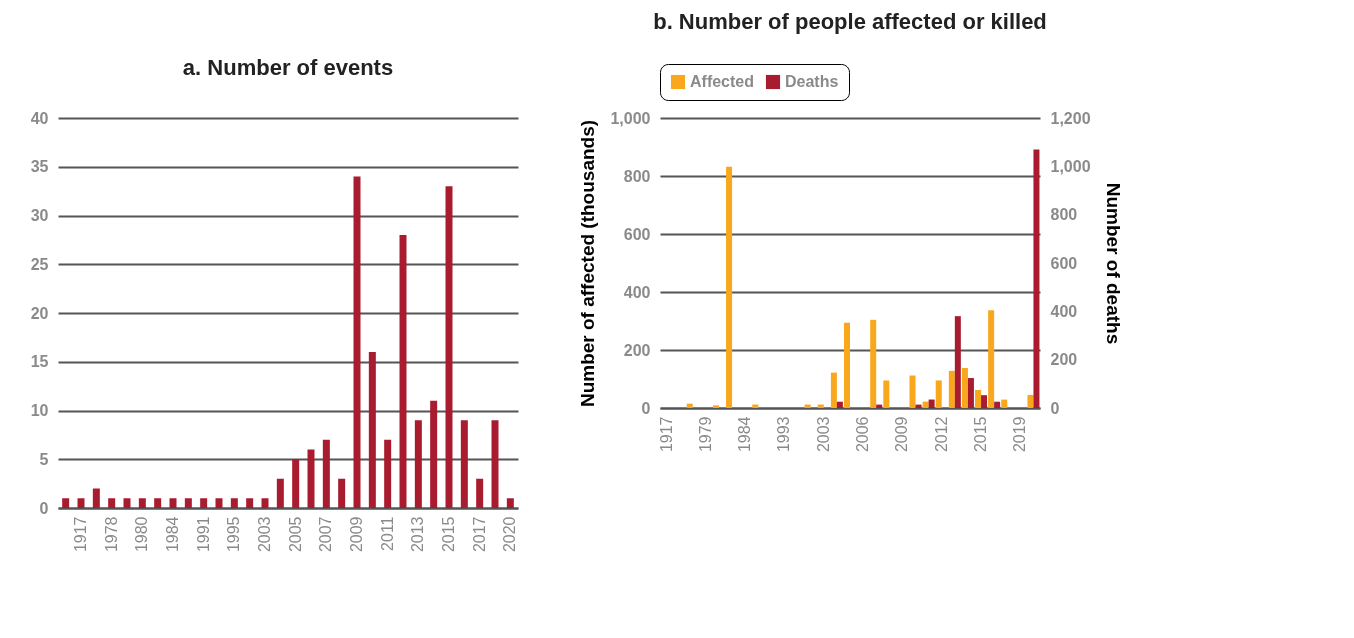  I want to click on y2-tick-label: 400, so click(1064, 311).